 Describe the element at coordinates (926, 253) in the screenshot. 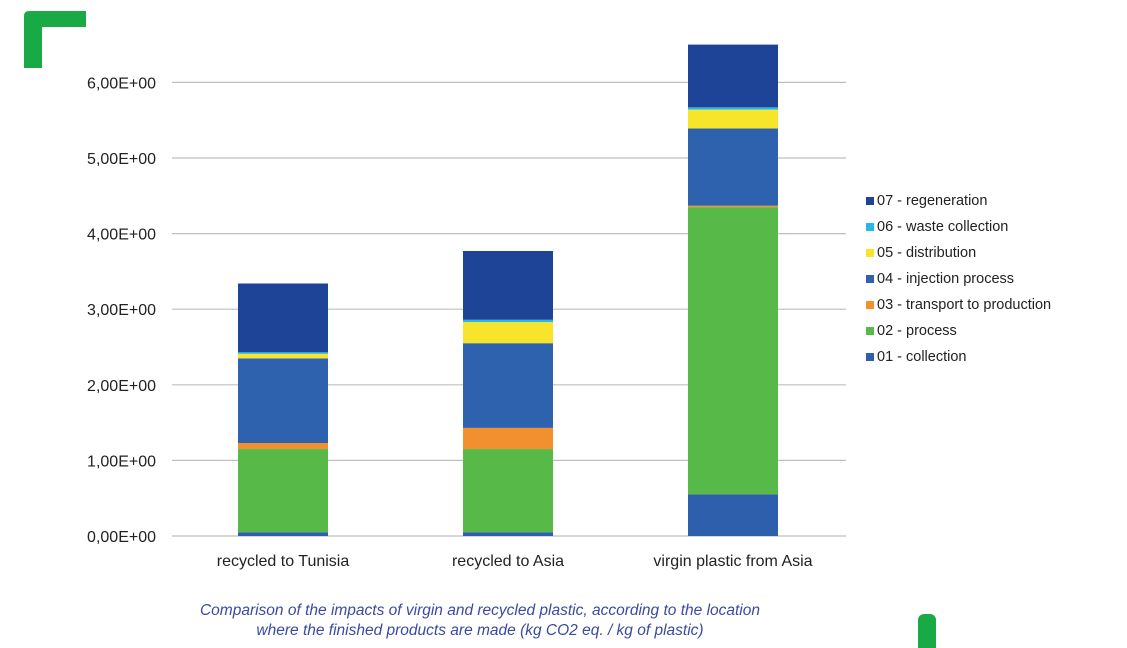

I see `legend-label: 05 - distribution` at that location.